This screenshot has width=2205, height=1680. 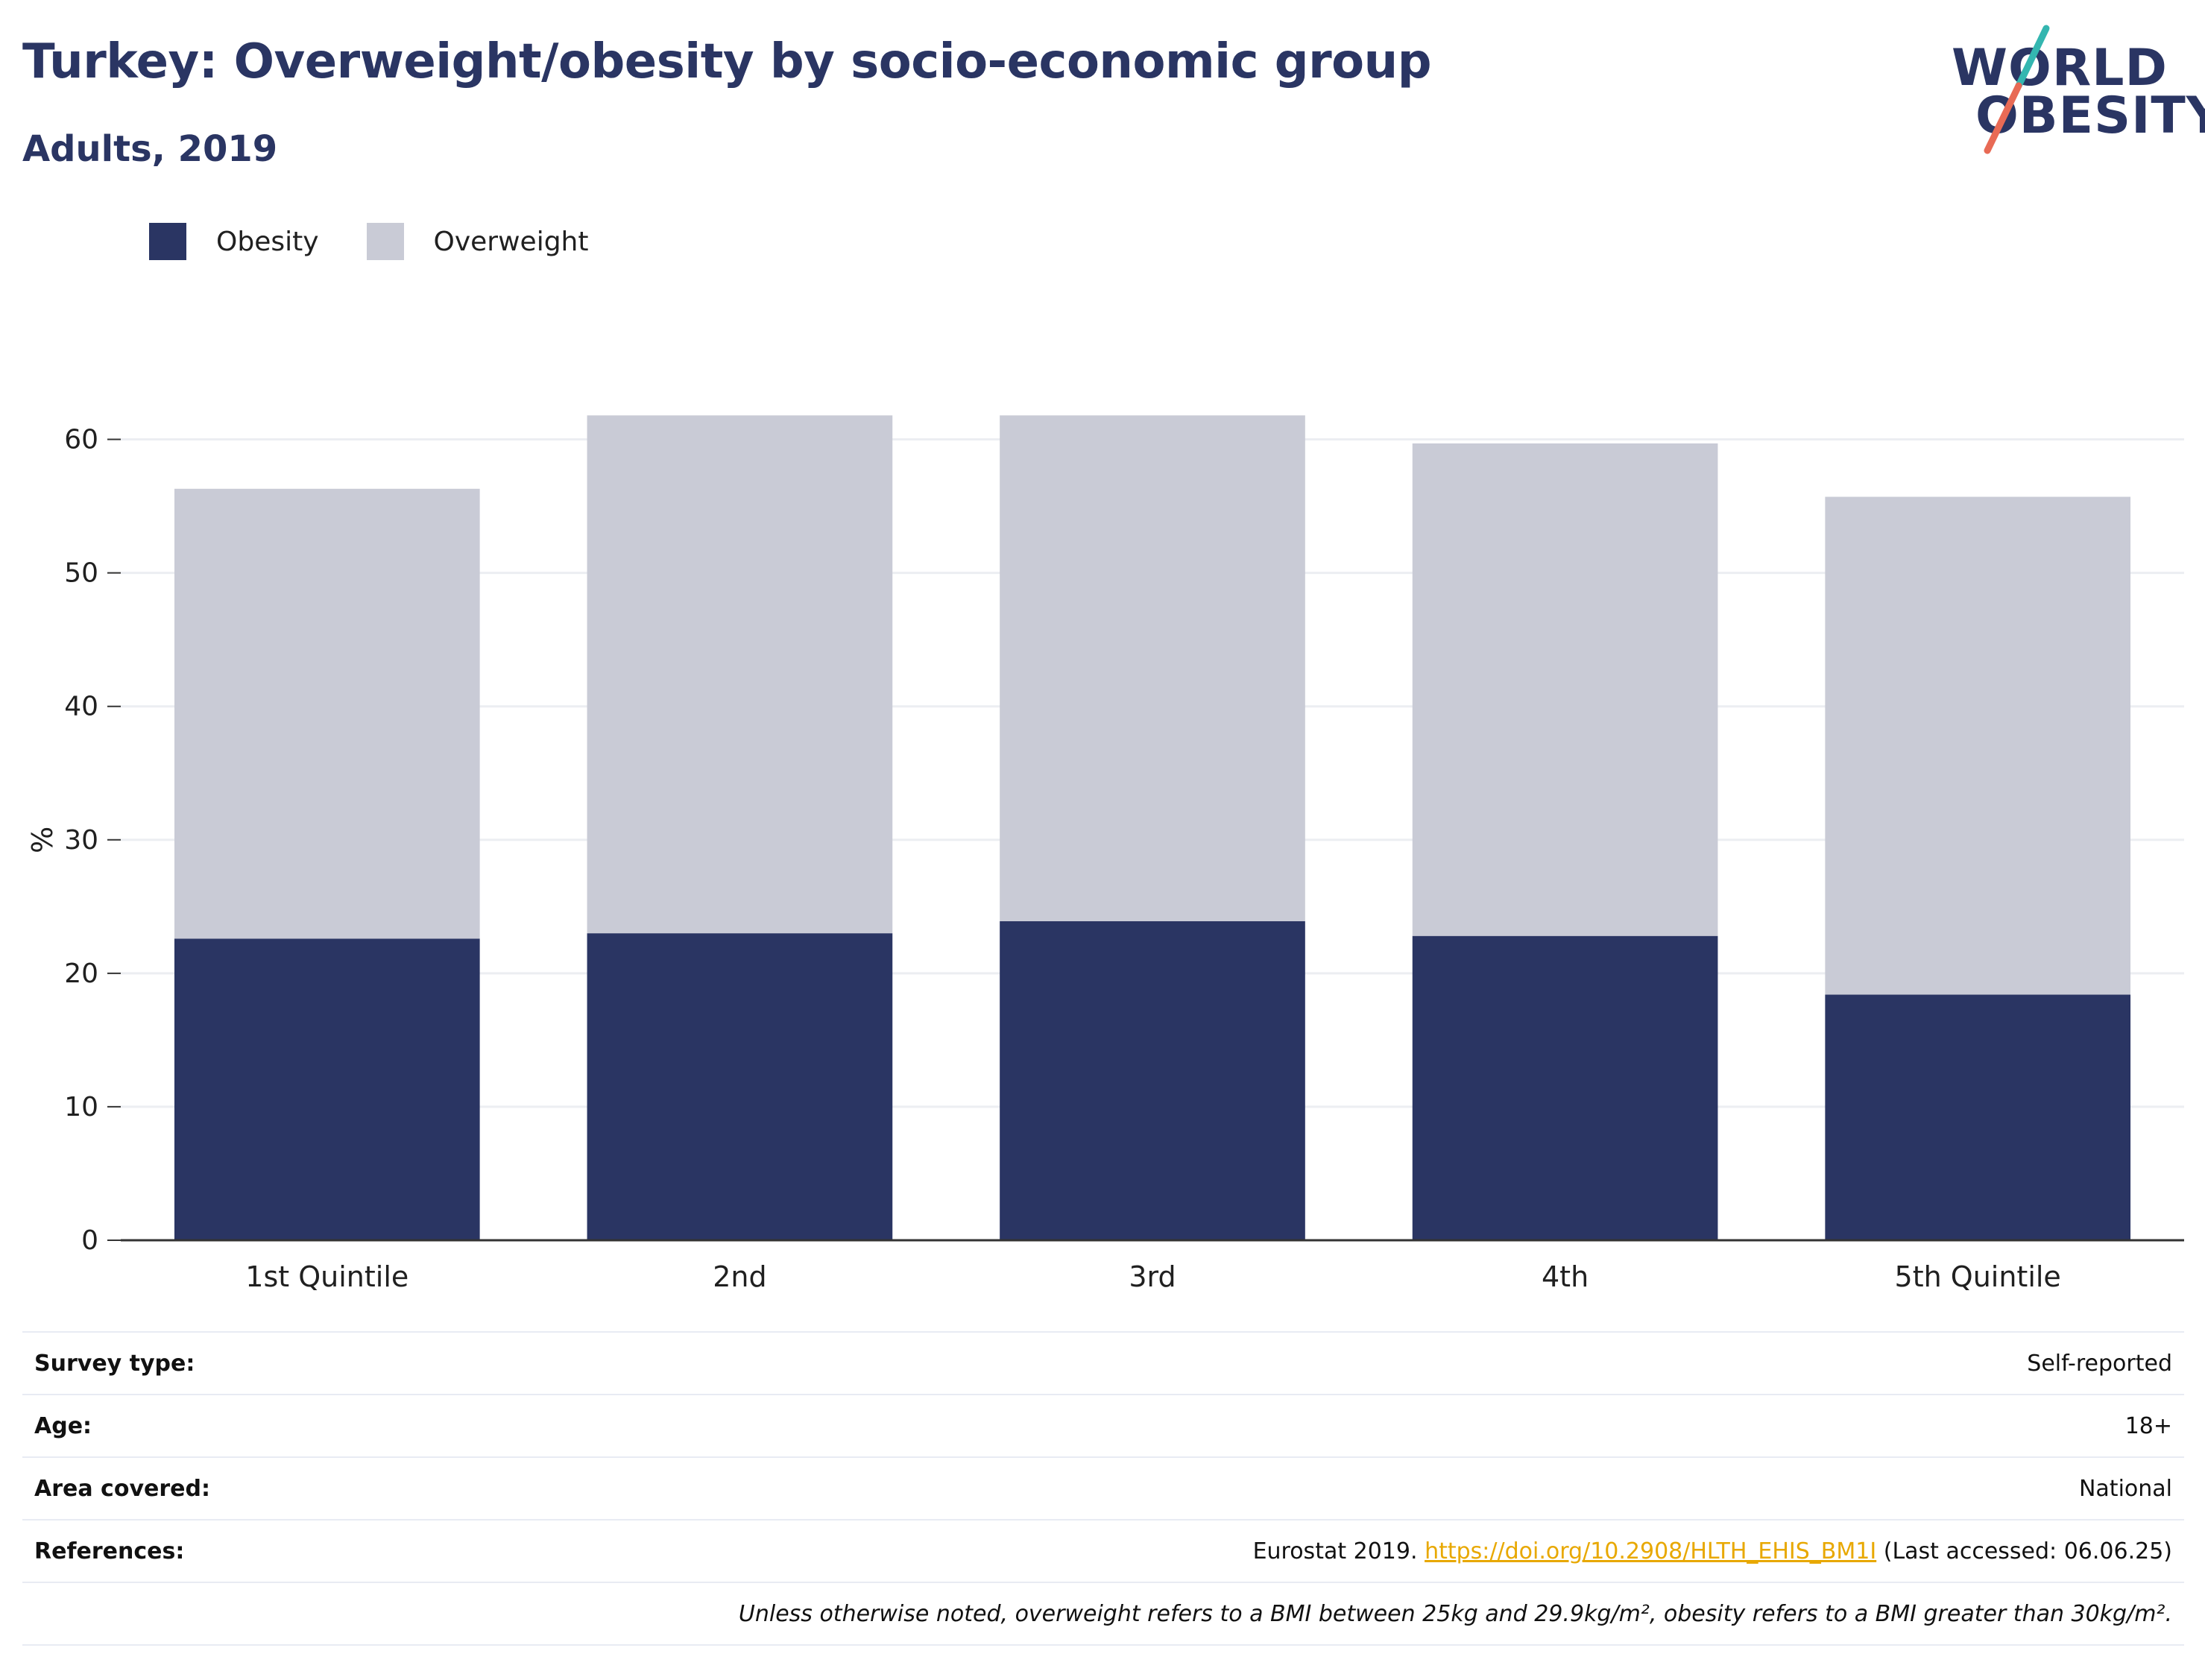 I want to click on y-tick-label: 50, so click(x=81, y=573).